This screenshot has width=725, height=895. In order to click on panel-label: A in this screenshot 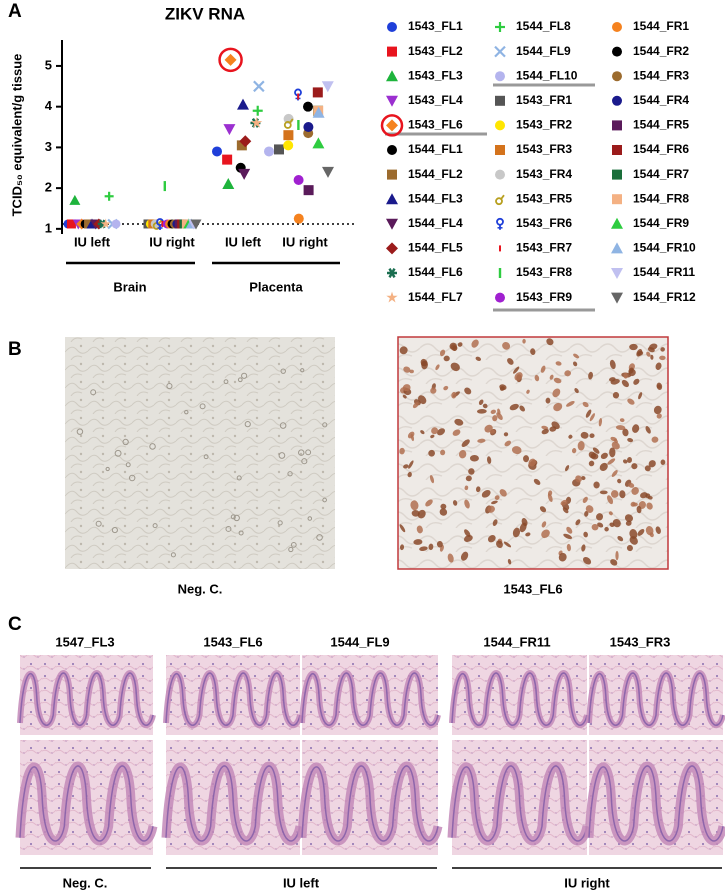, I will do `click(15, 11)`.